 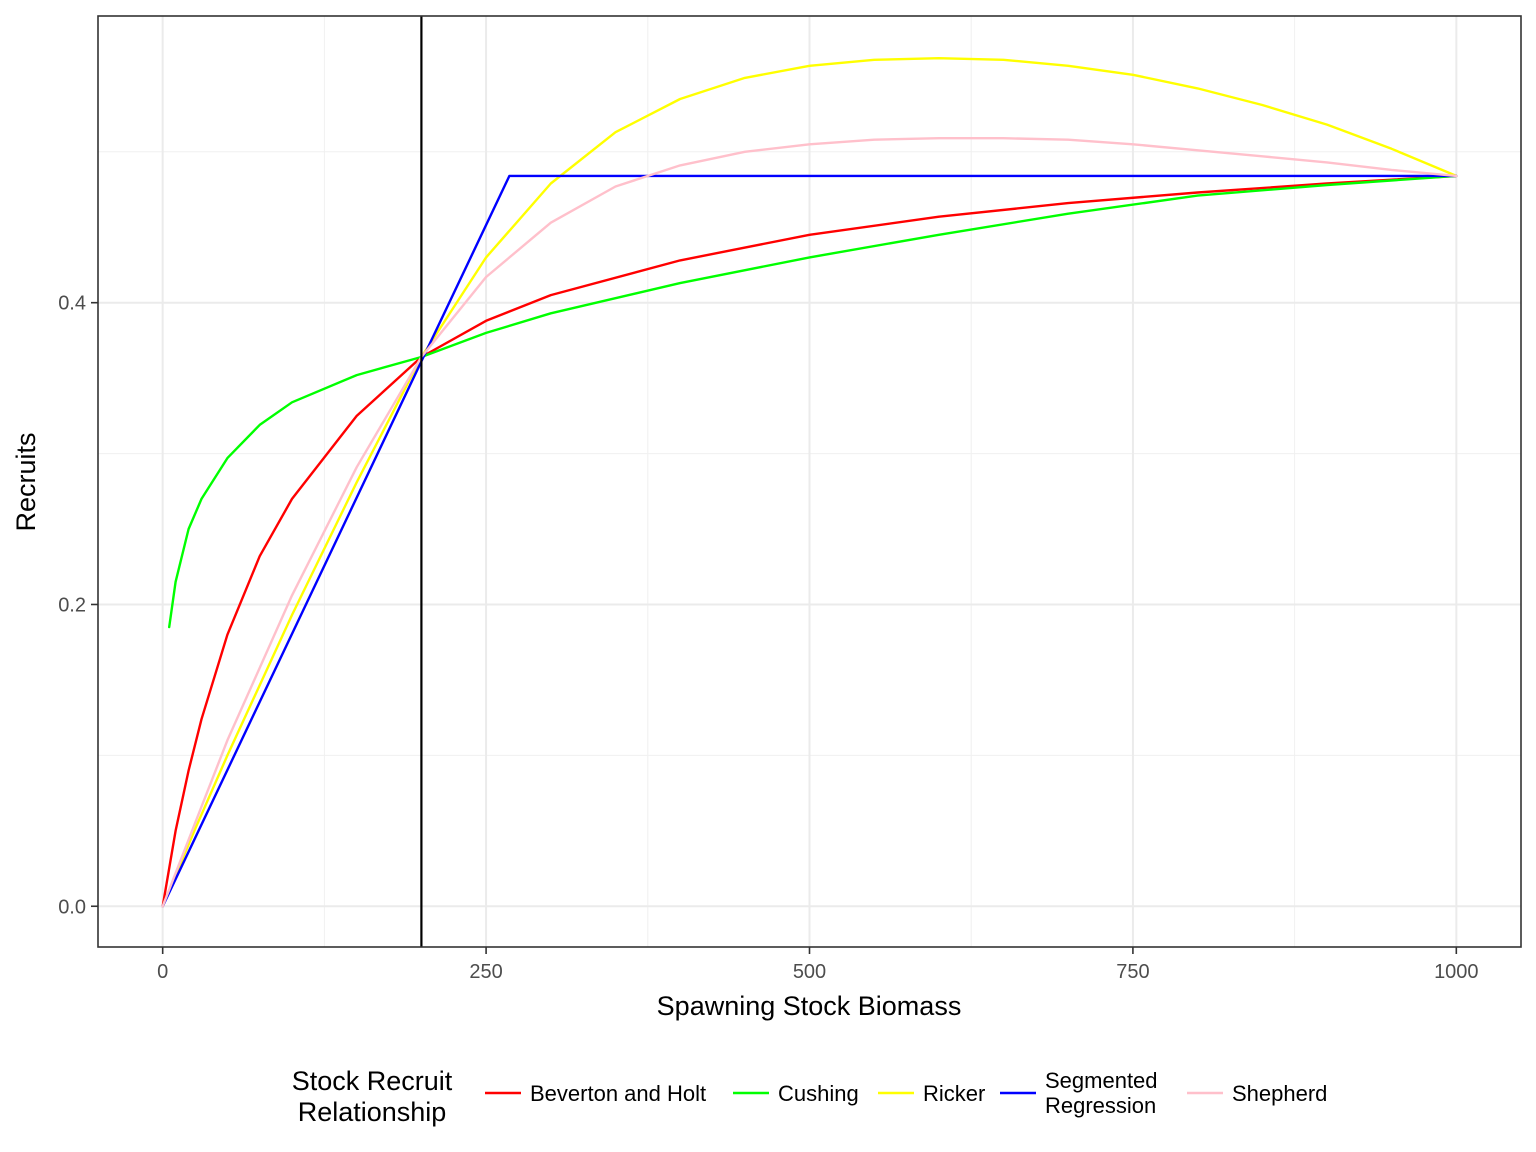 What do you see at coordinates (1132, 972) in the screenshot?
I see `x-tick-label: 750` at bounding box center [1132, 972].